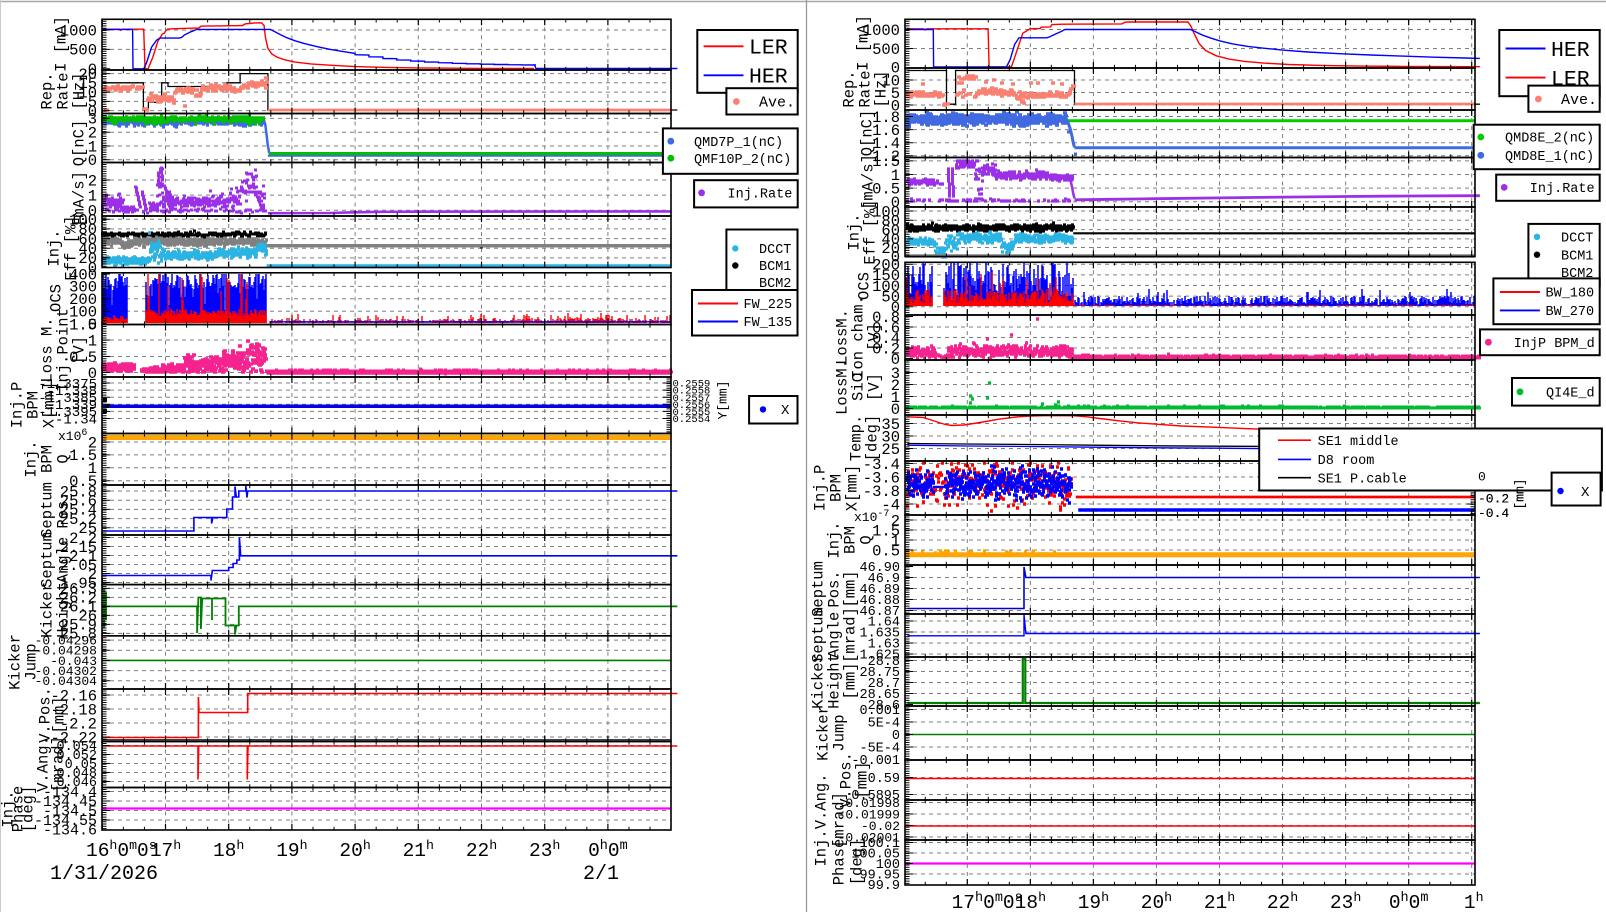 The image size is (1606, 912). I want to click on svg-text: Q, so click(63, 458).